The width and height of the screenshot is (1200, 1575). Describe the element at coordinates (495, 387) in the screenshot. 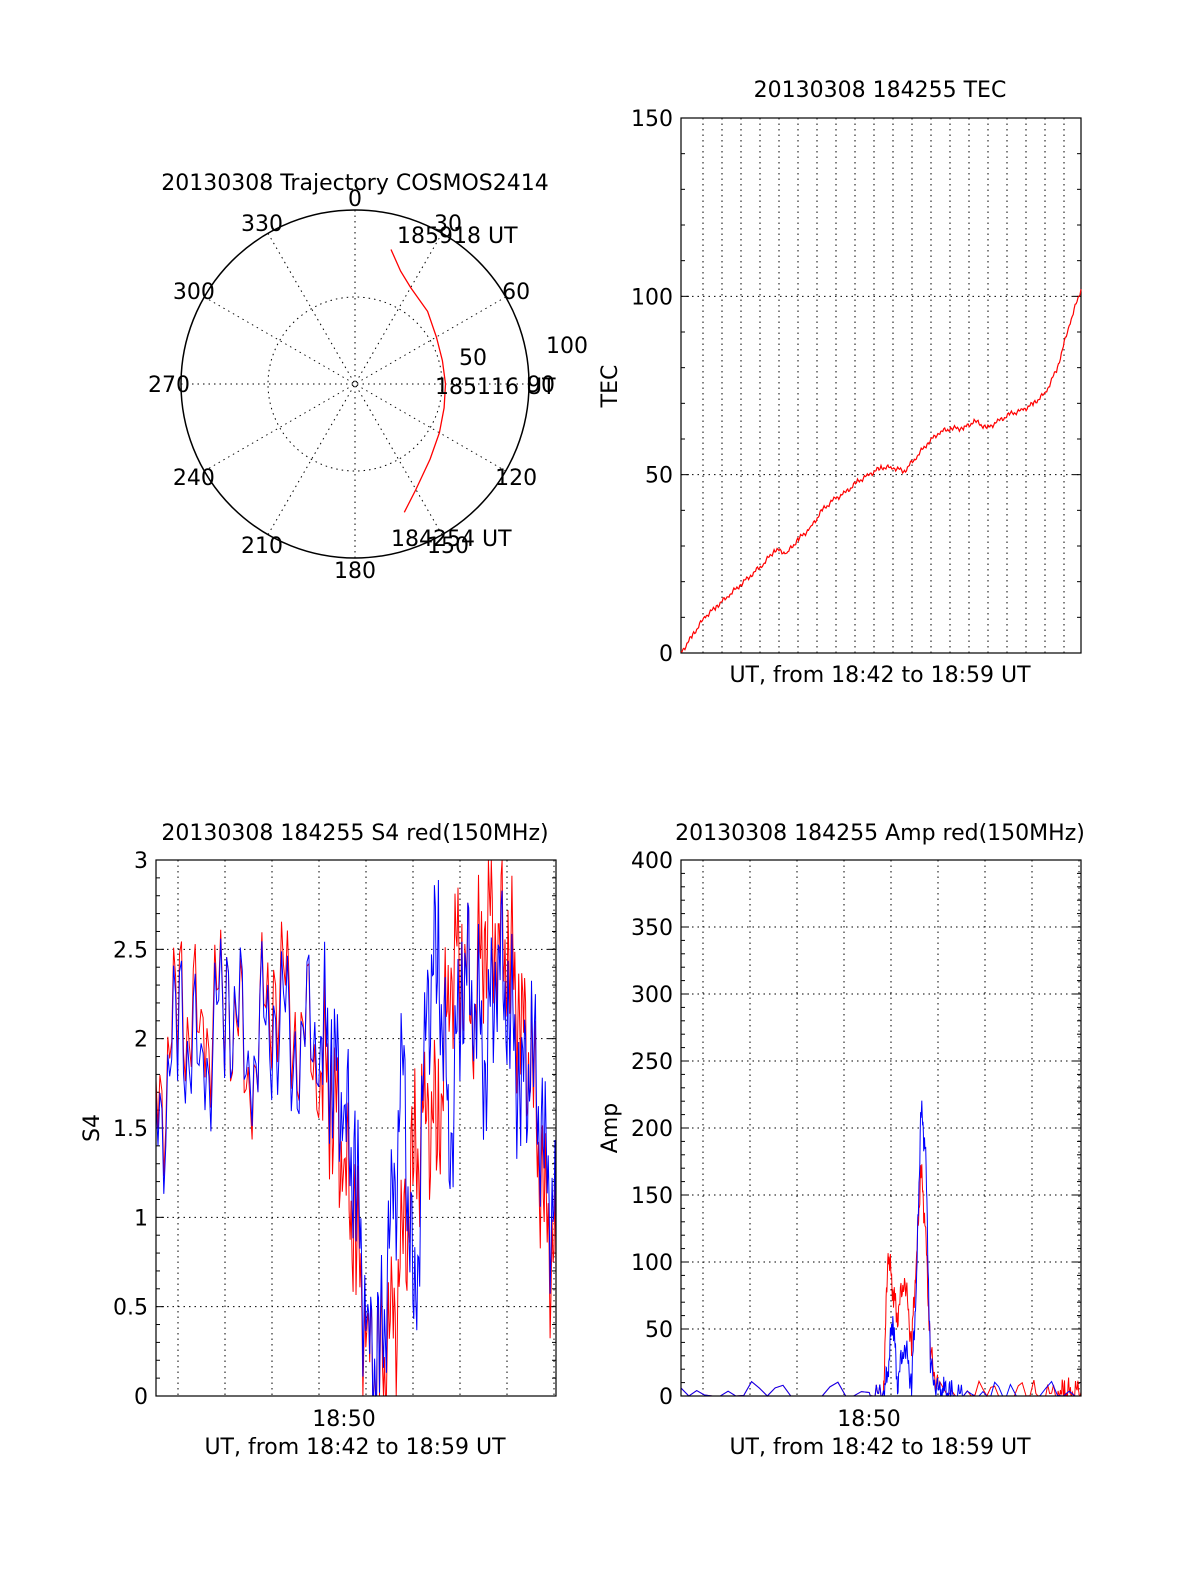

I see `trajectory-mid-label: 185116 UT` at that location.